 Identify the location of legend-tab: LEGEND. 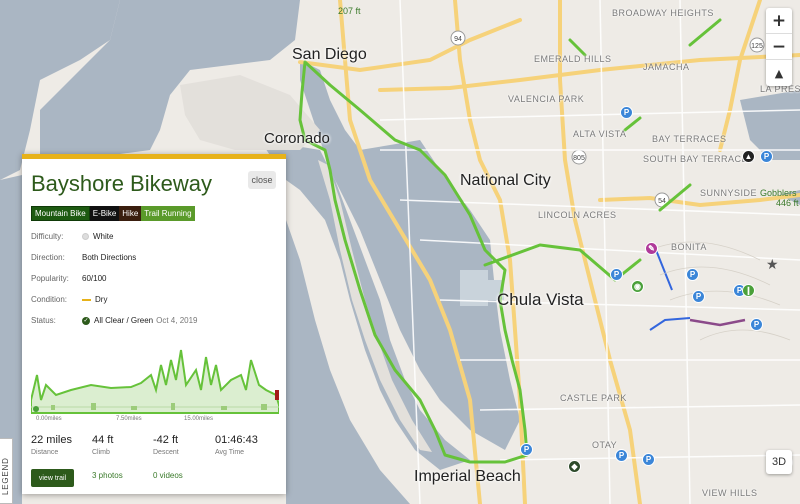
(6, 471).